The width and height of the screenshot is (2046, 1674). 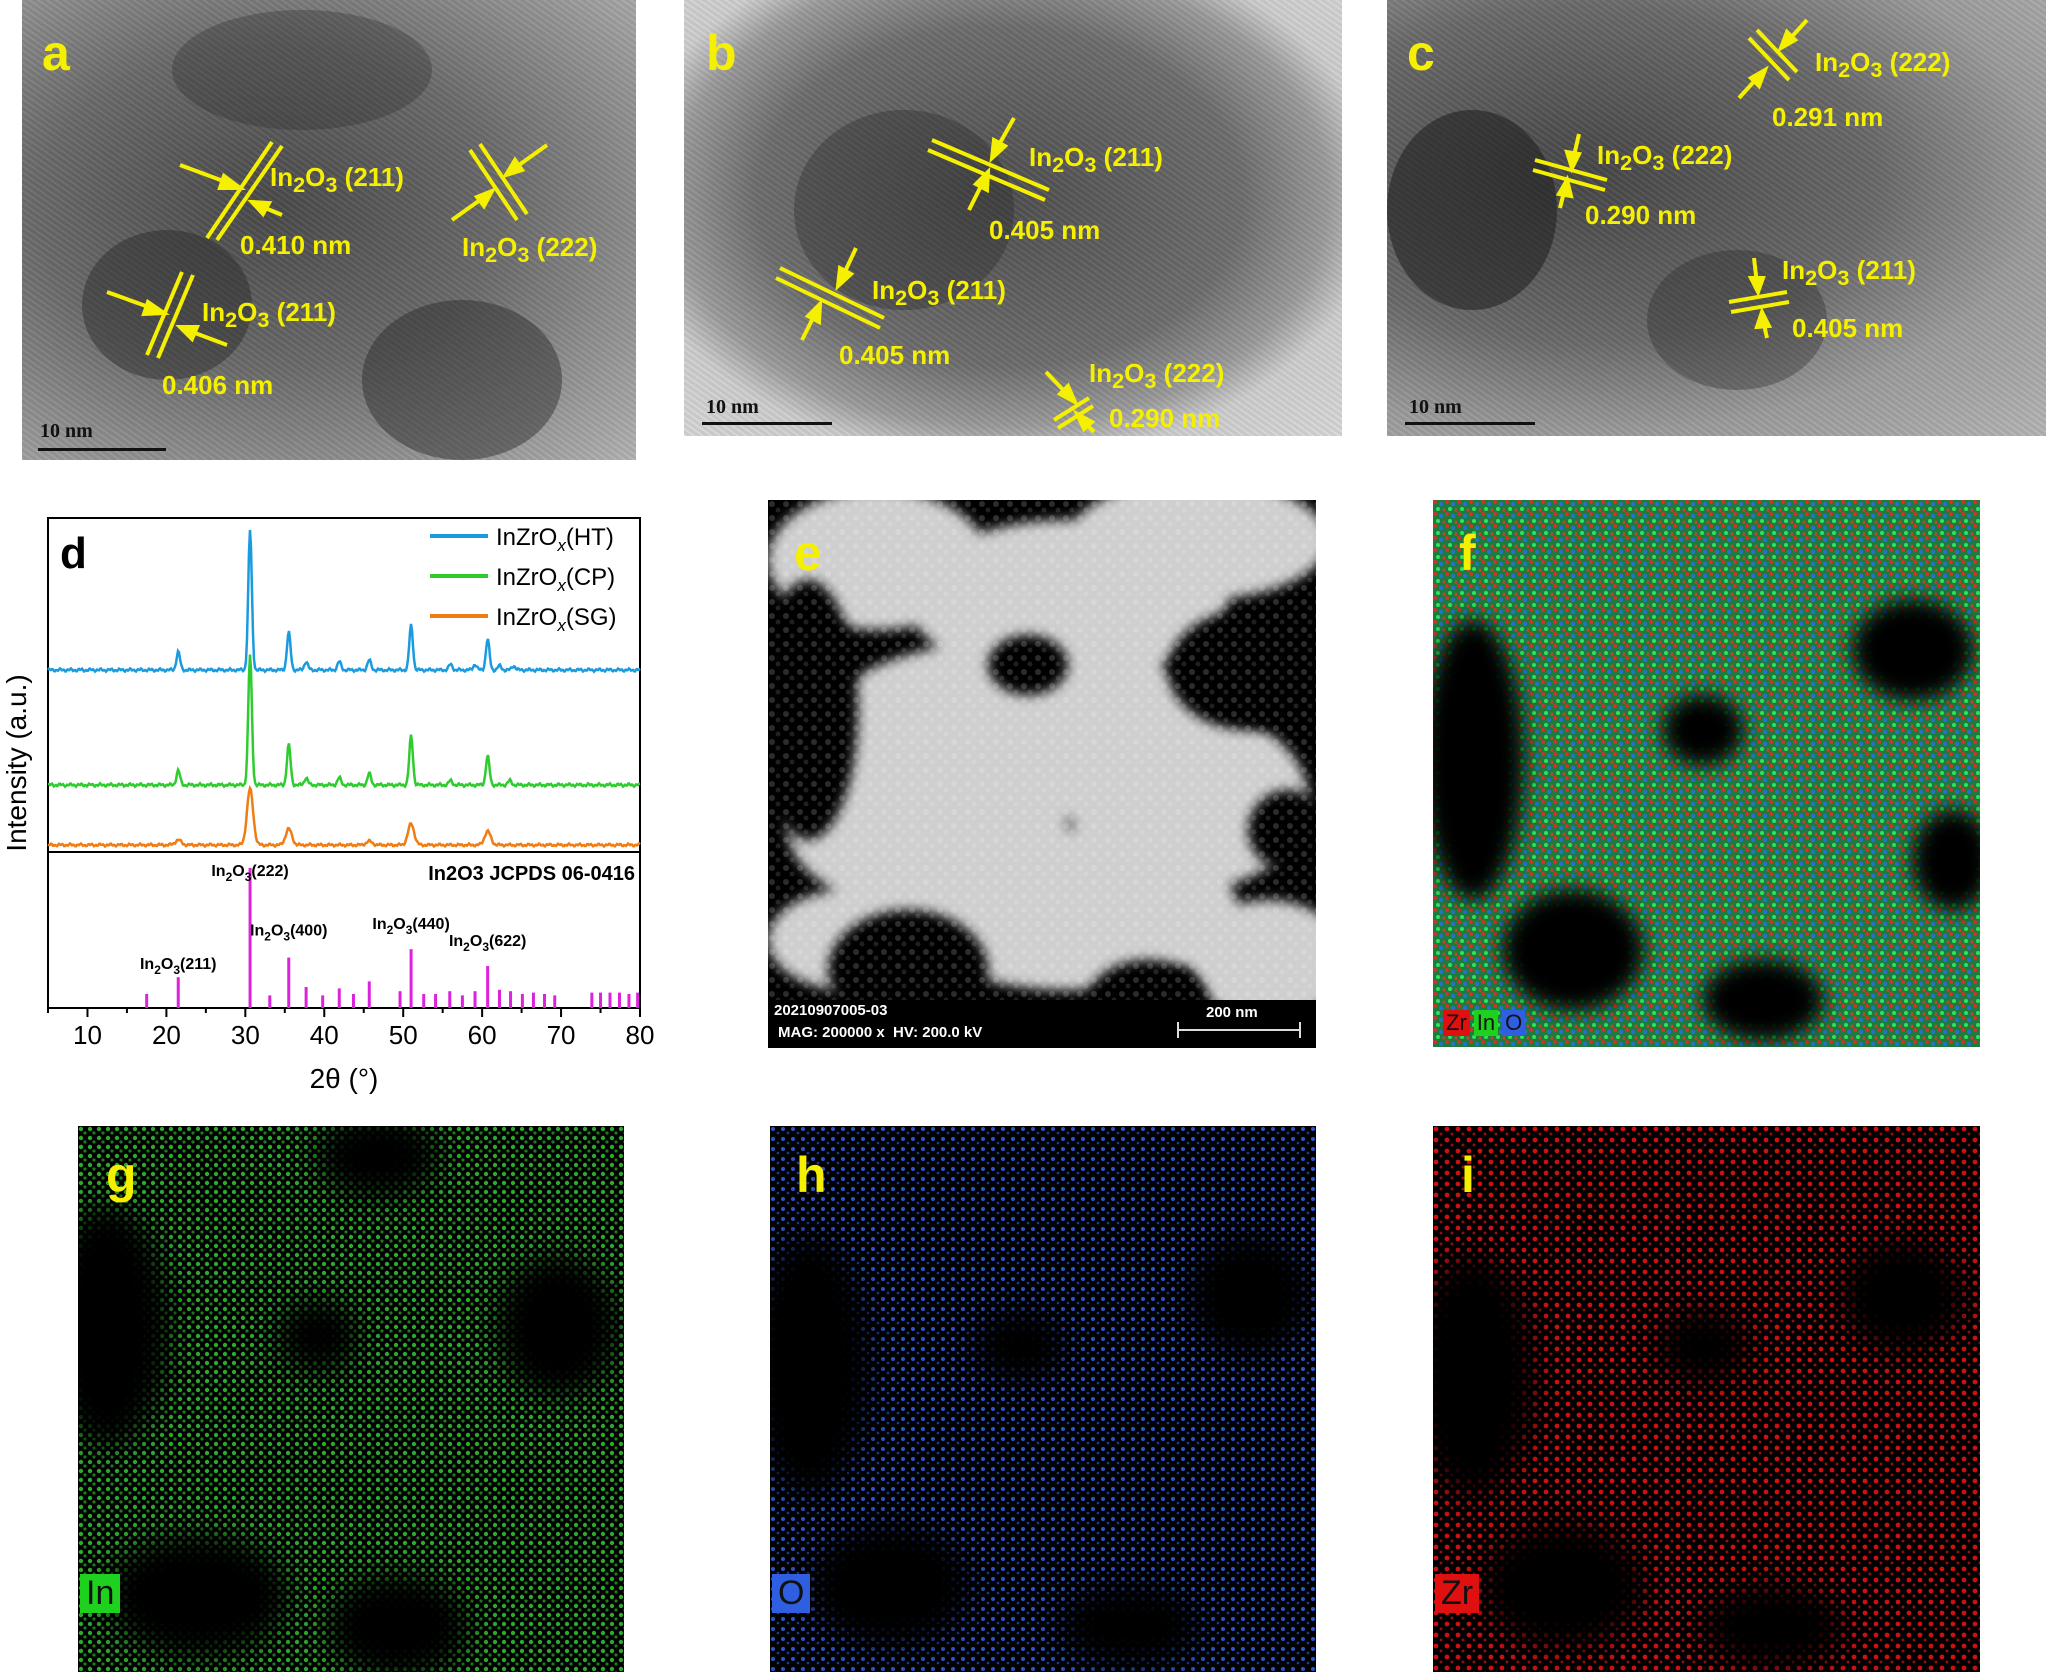 I want to click on legend-label: InZrOx(CP), so click(x=555, y=579).